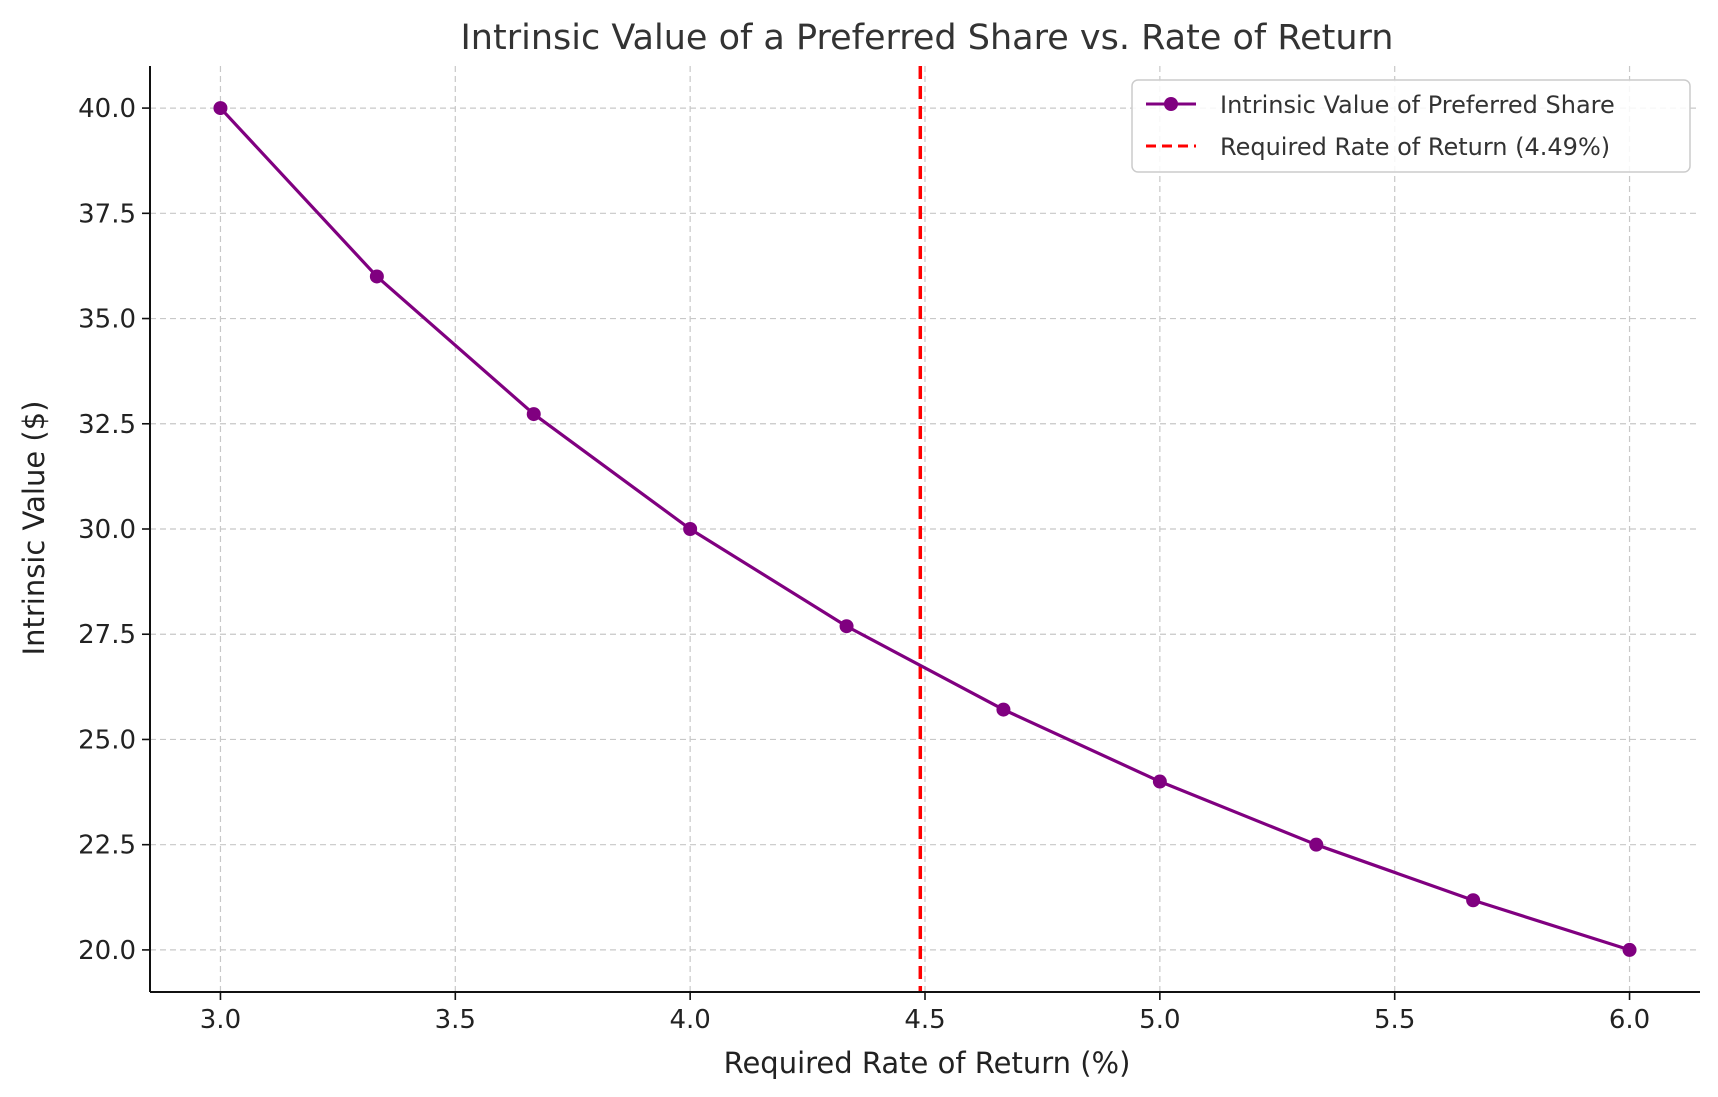  I want to click on y-tick-label: 27.5, so click(107, 635).